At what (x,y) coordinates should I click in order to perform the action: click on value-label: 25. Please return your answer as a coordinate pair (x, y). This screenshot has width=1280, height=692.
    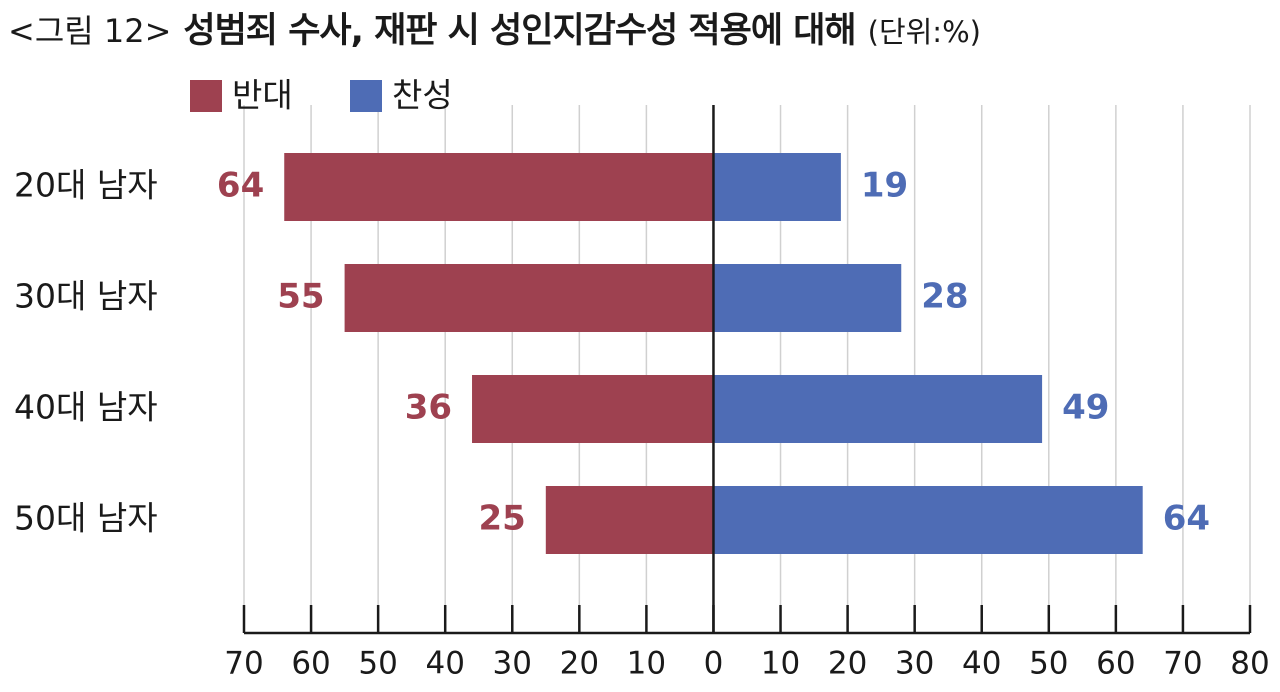
    Looking at the image, I should click on (501, 519).